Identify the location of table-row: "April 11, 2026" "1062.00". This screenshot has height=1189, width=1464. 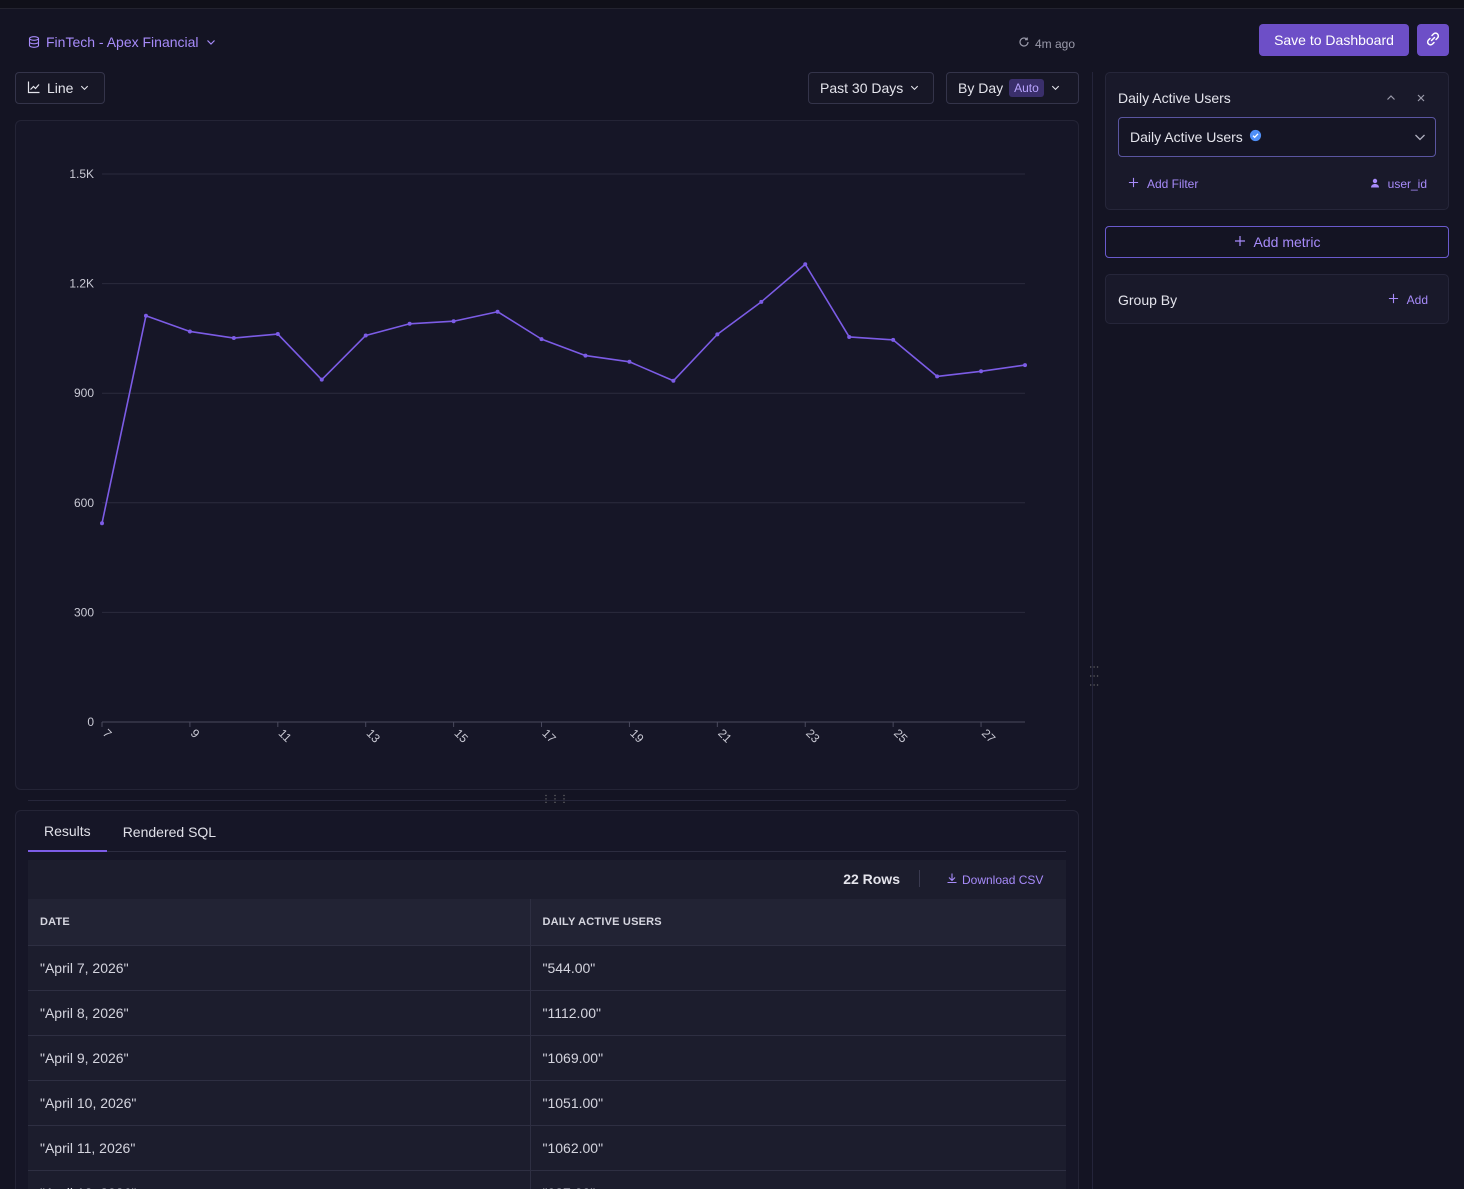
(547, 1147).